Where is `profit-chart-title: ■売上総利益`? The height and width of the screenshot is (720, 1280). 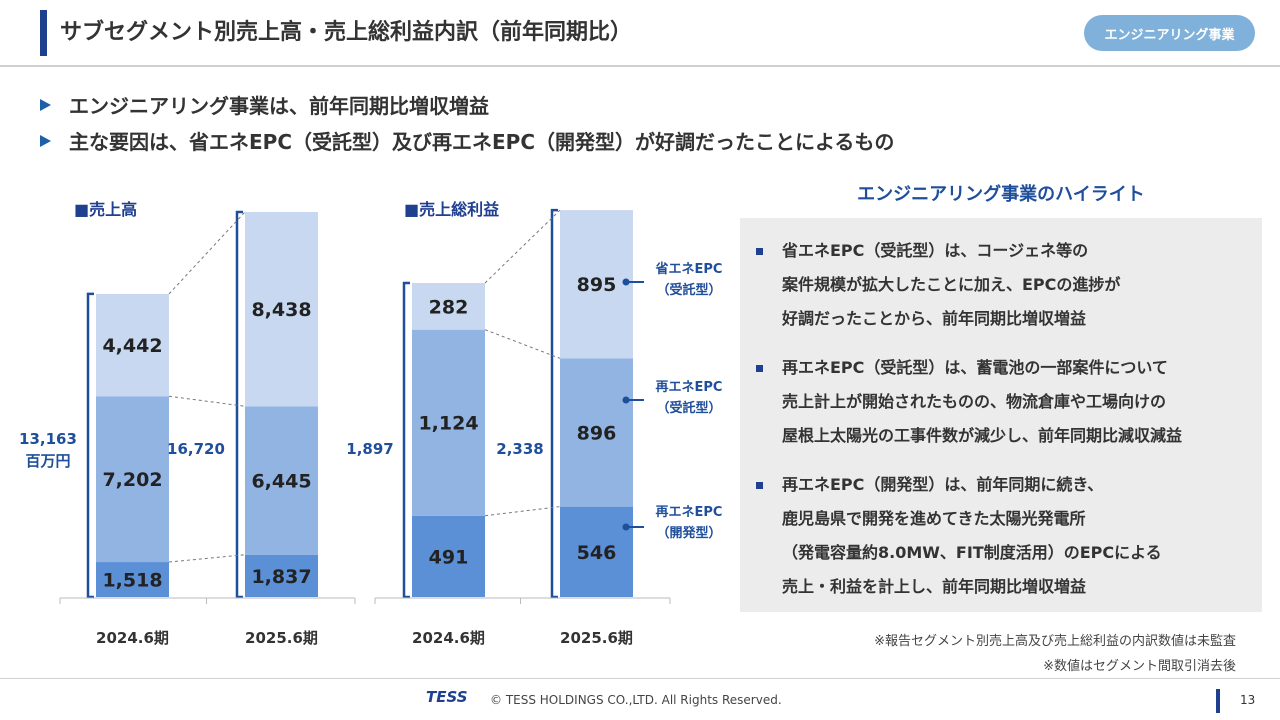
profit-chart-title: ■売上総利益 is located at coordinates (452, 209).